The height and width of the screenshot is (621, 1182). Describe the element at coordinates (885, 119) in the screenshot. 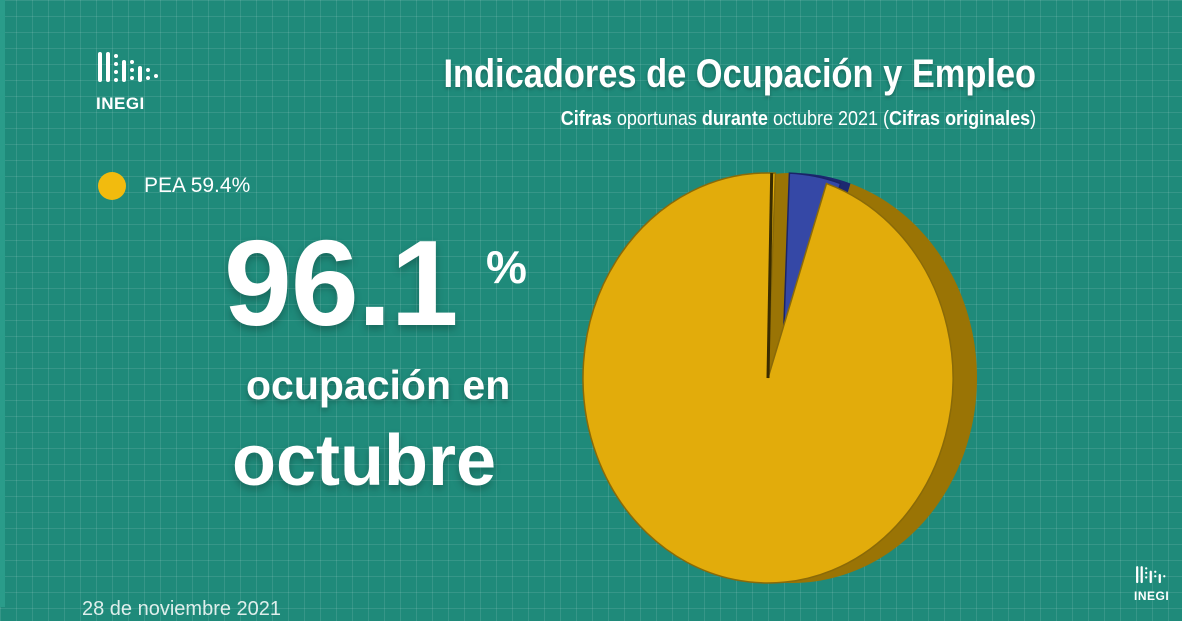

I see `subtitle-open-paren: (` at that location.